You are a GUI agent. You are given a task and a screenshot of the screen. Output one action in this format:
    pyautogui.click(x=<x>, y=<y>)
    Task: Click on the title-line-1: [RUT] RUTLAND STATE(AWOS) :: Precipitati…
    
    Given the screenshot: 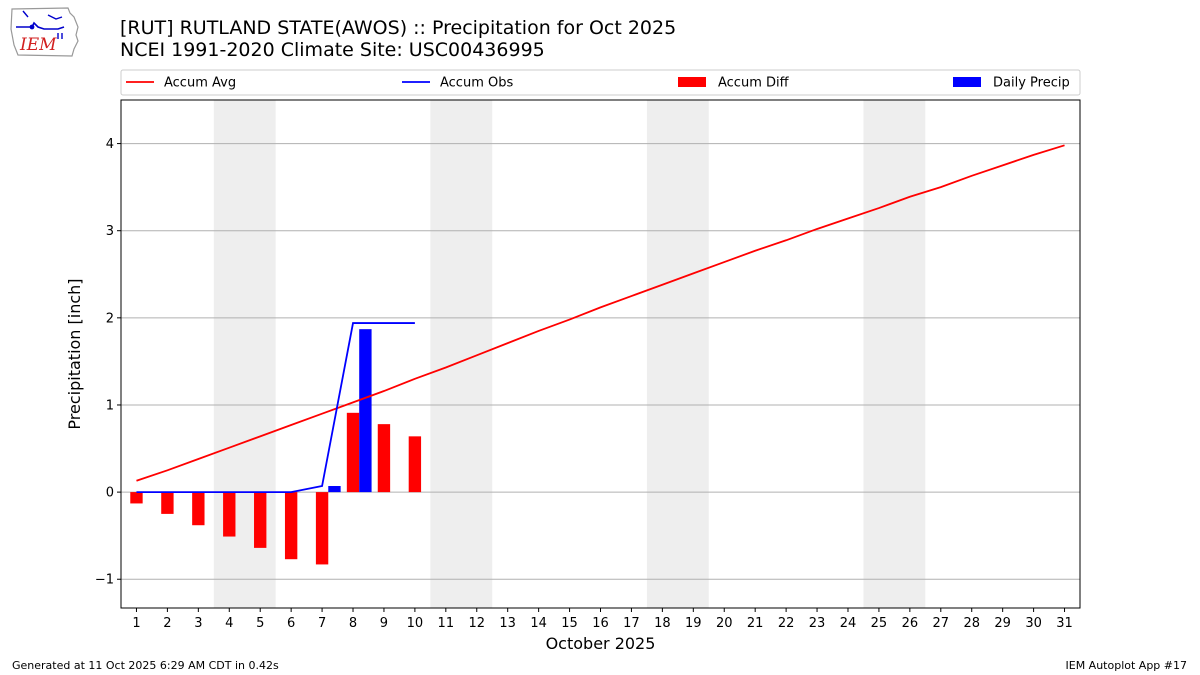 What is the action you would take?
    pyautogui.click(x=398, y=28)
    